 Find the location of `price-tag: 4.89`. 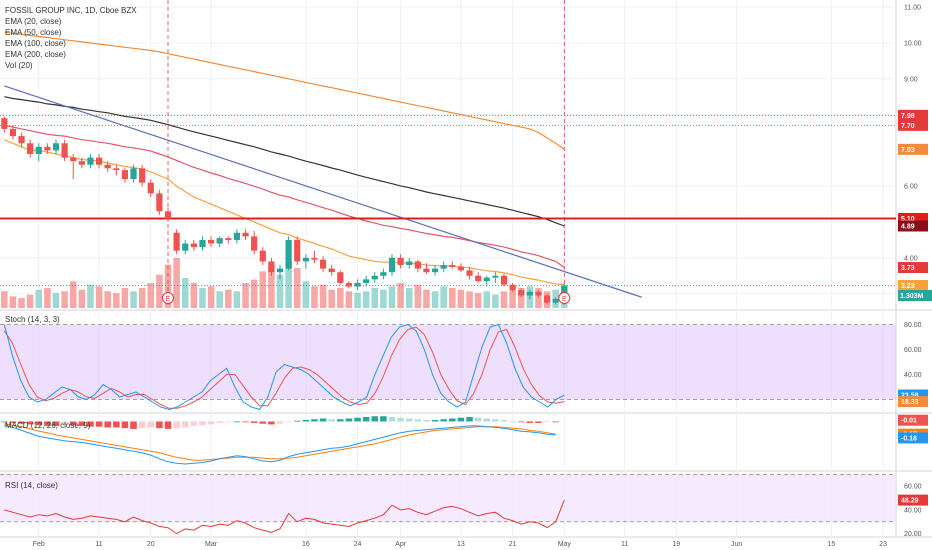

price-tag: 4.89 is located at coordinates (908, 226).